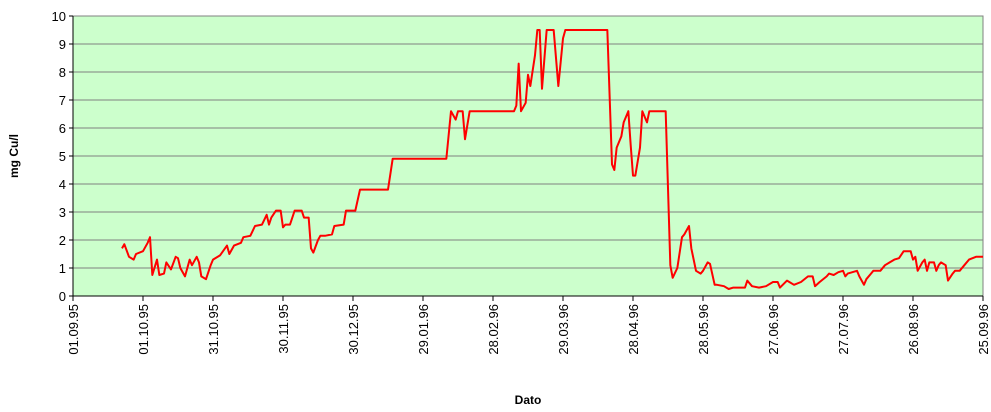 This screenshot has width=991, height=412. What do you see at coordinates (143, 329) in the screenshot?
I see `x-tick-label: 01.10.95` at bounding box center [143, 329].